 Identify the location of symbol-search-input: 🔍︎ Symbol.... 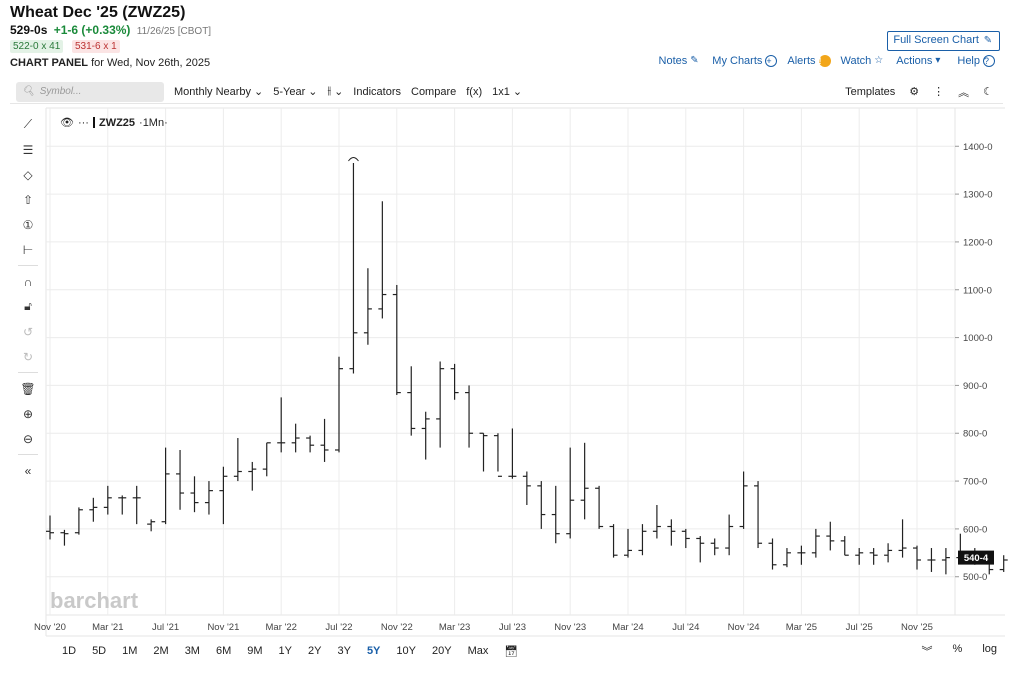
(90, 91).